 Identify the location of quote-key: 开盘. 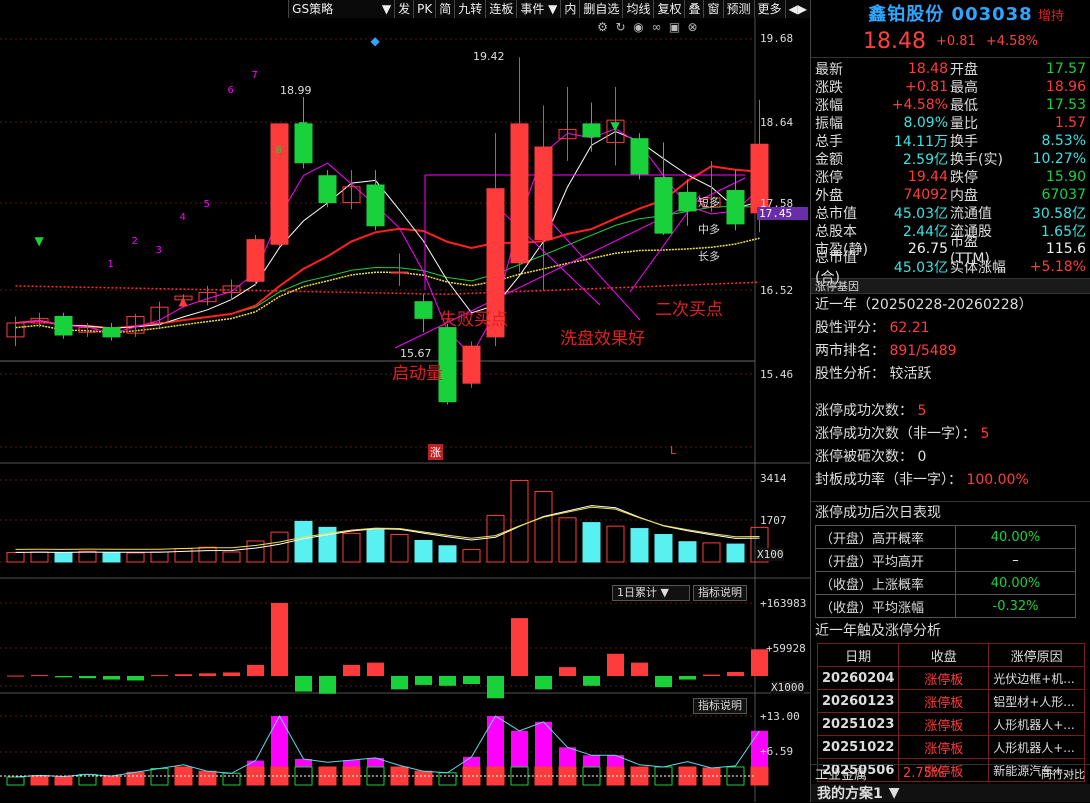
(981, 69).